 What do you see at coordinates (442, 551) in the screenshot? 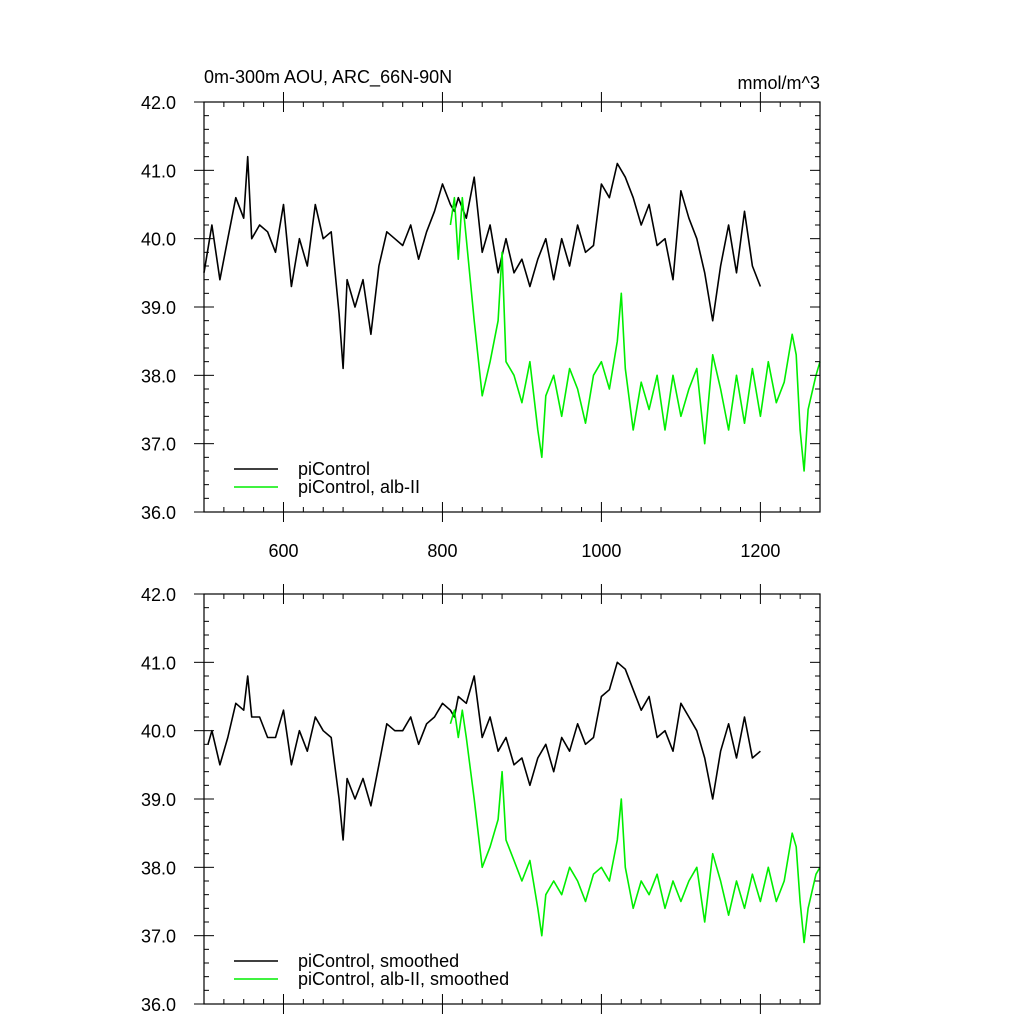
I see `x-tick-label: 800` at bounding box center [442, 551].